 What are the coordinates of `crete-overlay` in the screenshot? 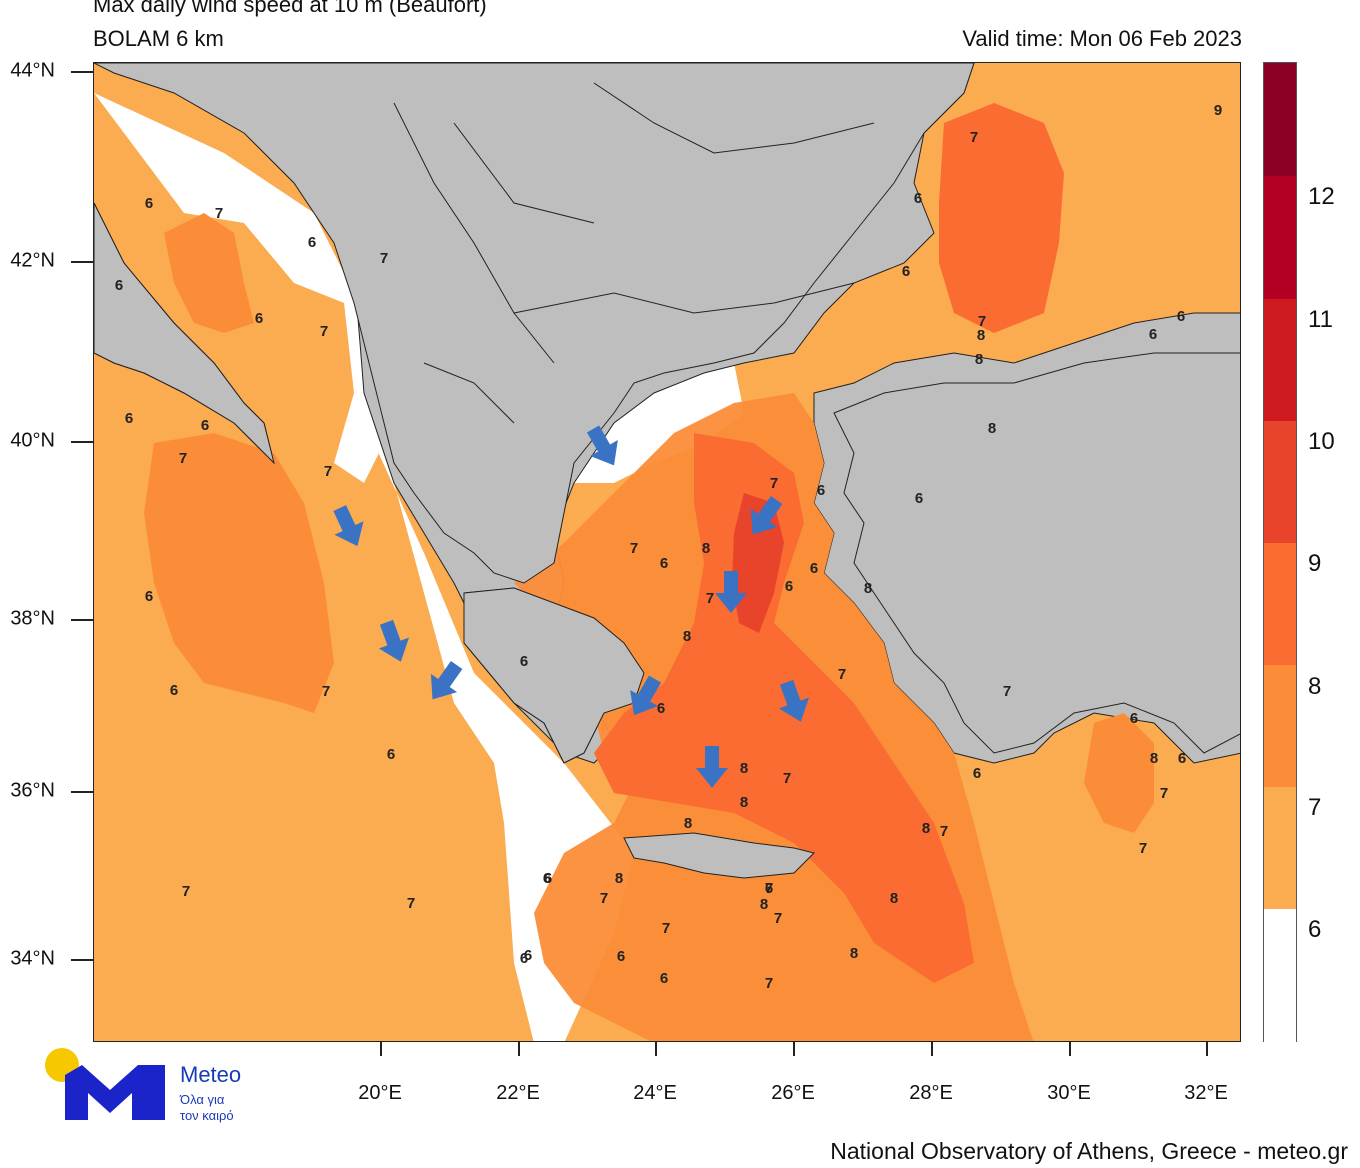 It's located at (719, 855).